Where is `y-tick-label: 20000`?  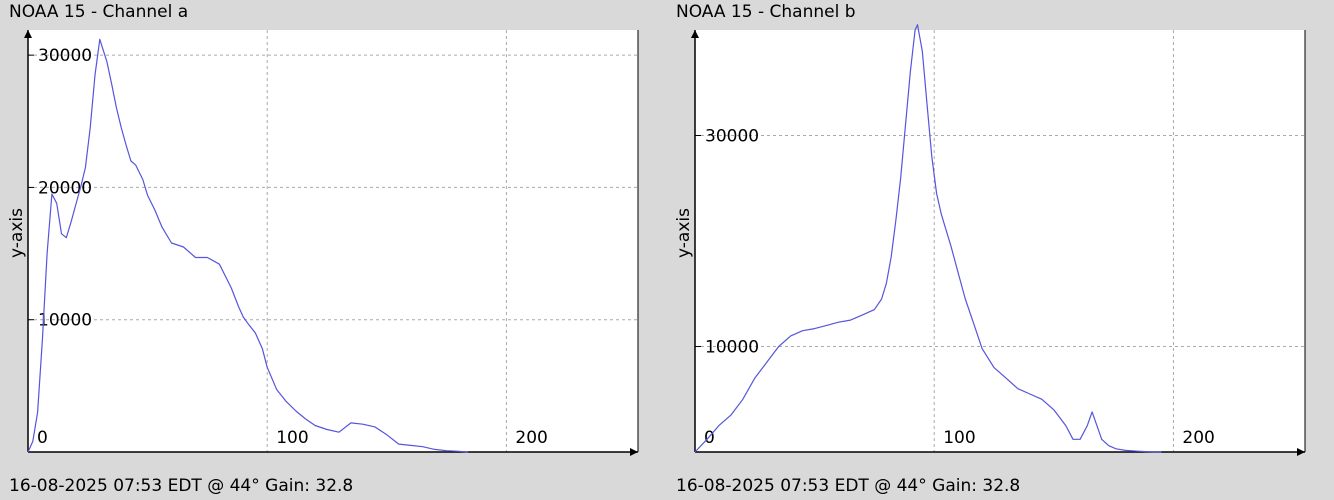 y-tick-label: 20000 is located at coordinates (65, 188).